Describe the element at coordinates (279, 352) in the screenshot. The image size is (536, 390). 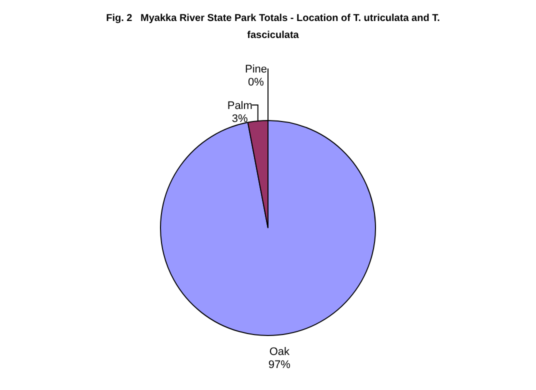
I see `slice-label: Oak` at that location.